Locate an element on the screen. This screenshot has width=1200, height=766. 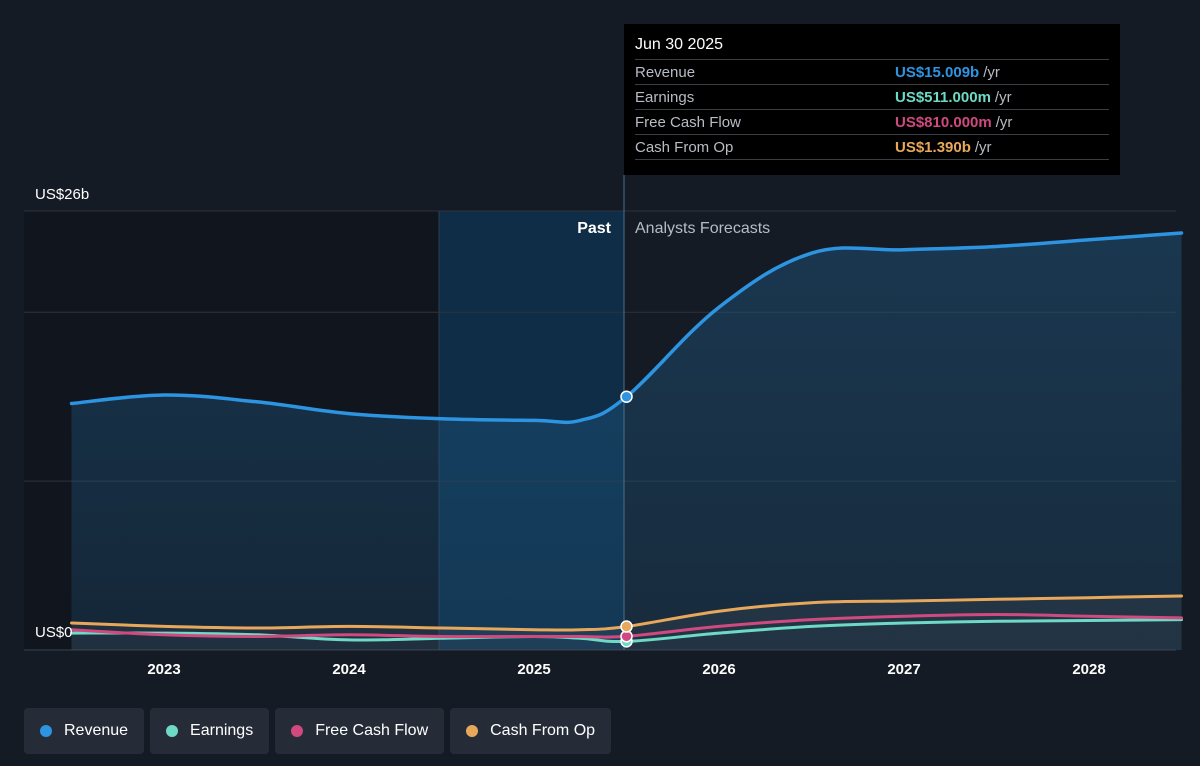
legend-item-free-cash-flow: Free Cash Flow is located at coordinates (360, 731).